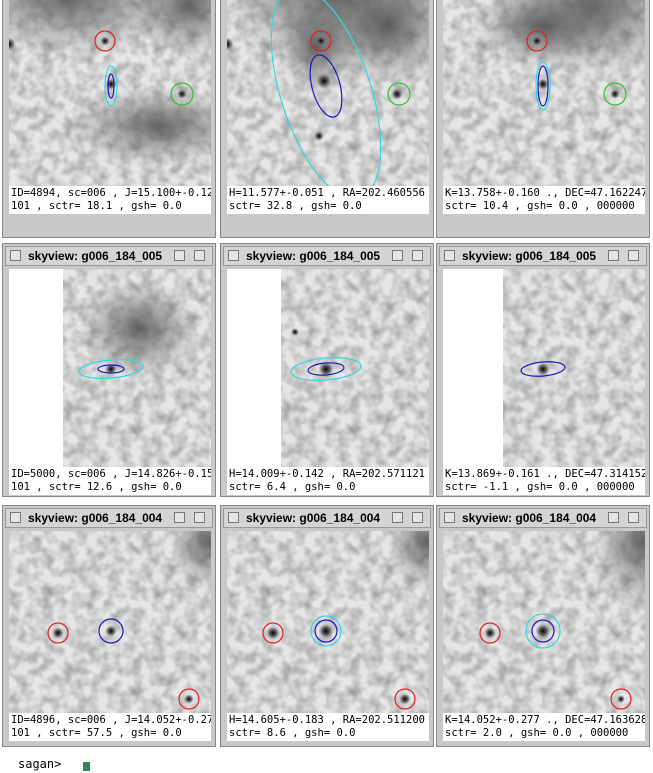  What do you see at coordinates (292, 733) in the screenshot?
I see `caption-line: sctr= 8.6 , gsh= 0.0` at bounding box center [292, 733].